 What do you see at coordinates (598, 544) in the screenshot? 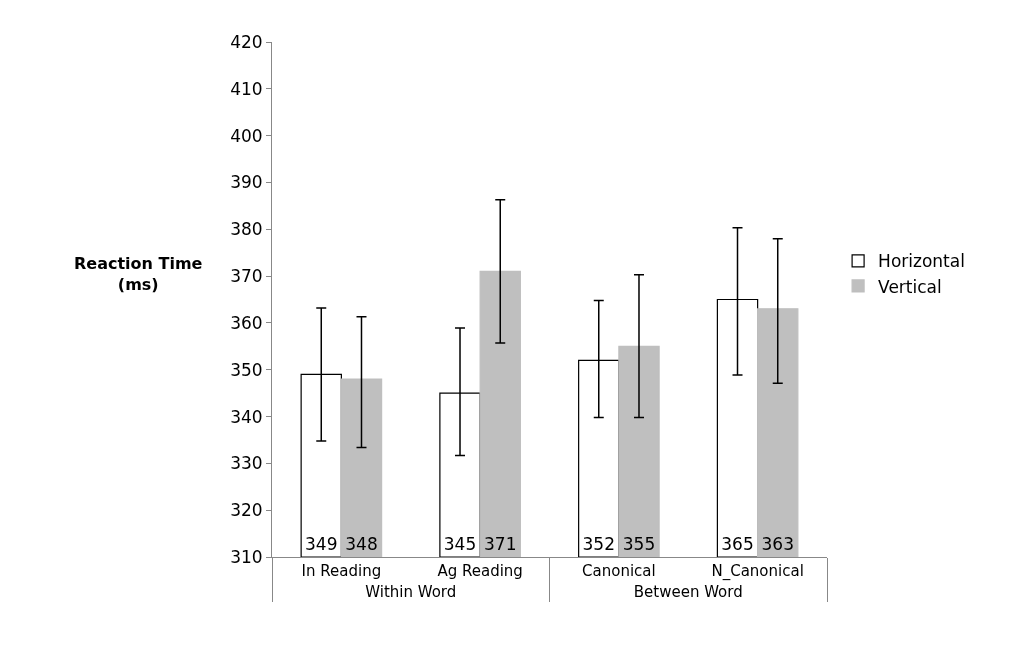
I see `data-label: 352` at bounding box center [598, 544].